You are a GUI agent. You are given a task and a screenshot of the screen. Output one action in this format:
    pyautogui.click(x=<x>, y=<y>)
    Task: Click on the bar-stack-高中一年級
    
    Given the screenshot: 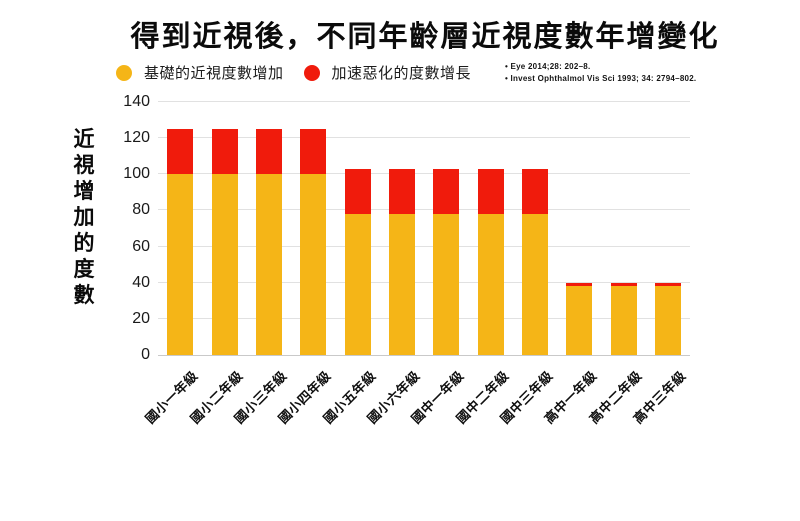 What is the action you would take?
    pyautogui.click(x=579, y=318)
    